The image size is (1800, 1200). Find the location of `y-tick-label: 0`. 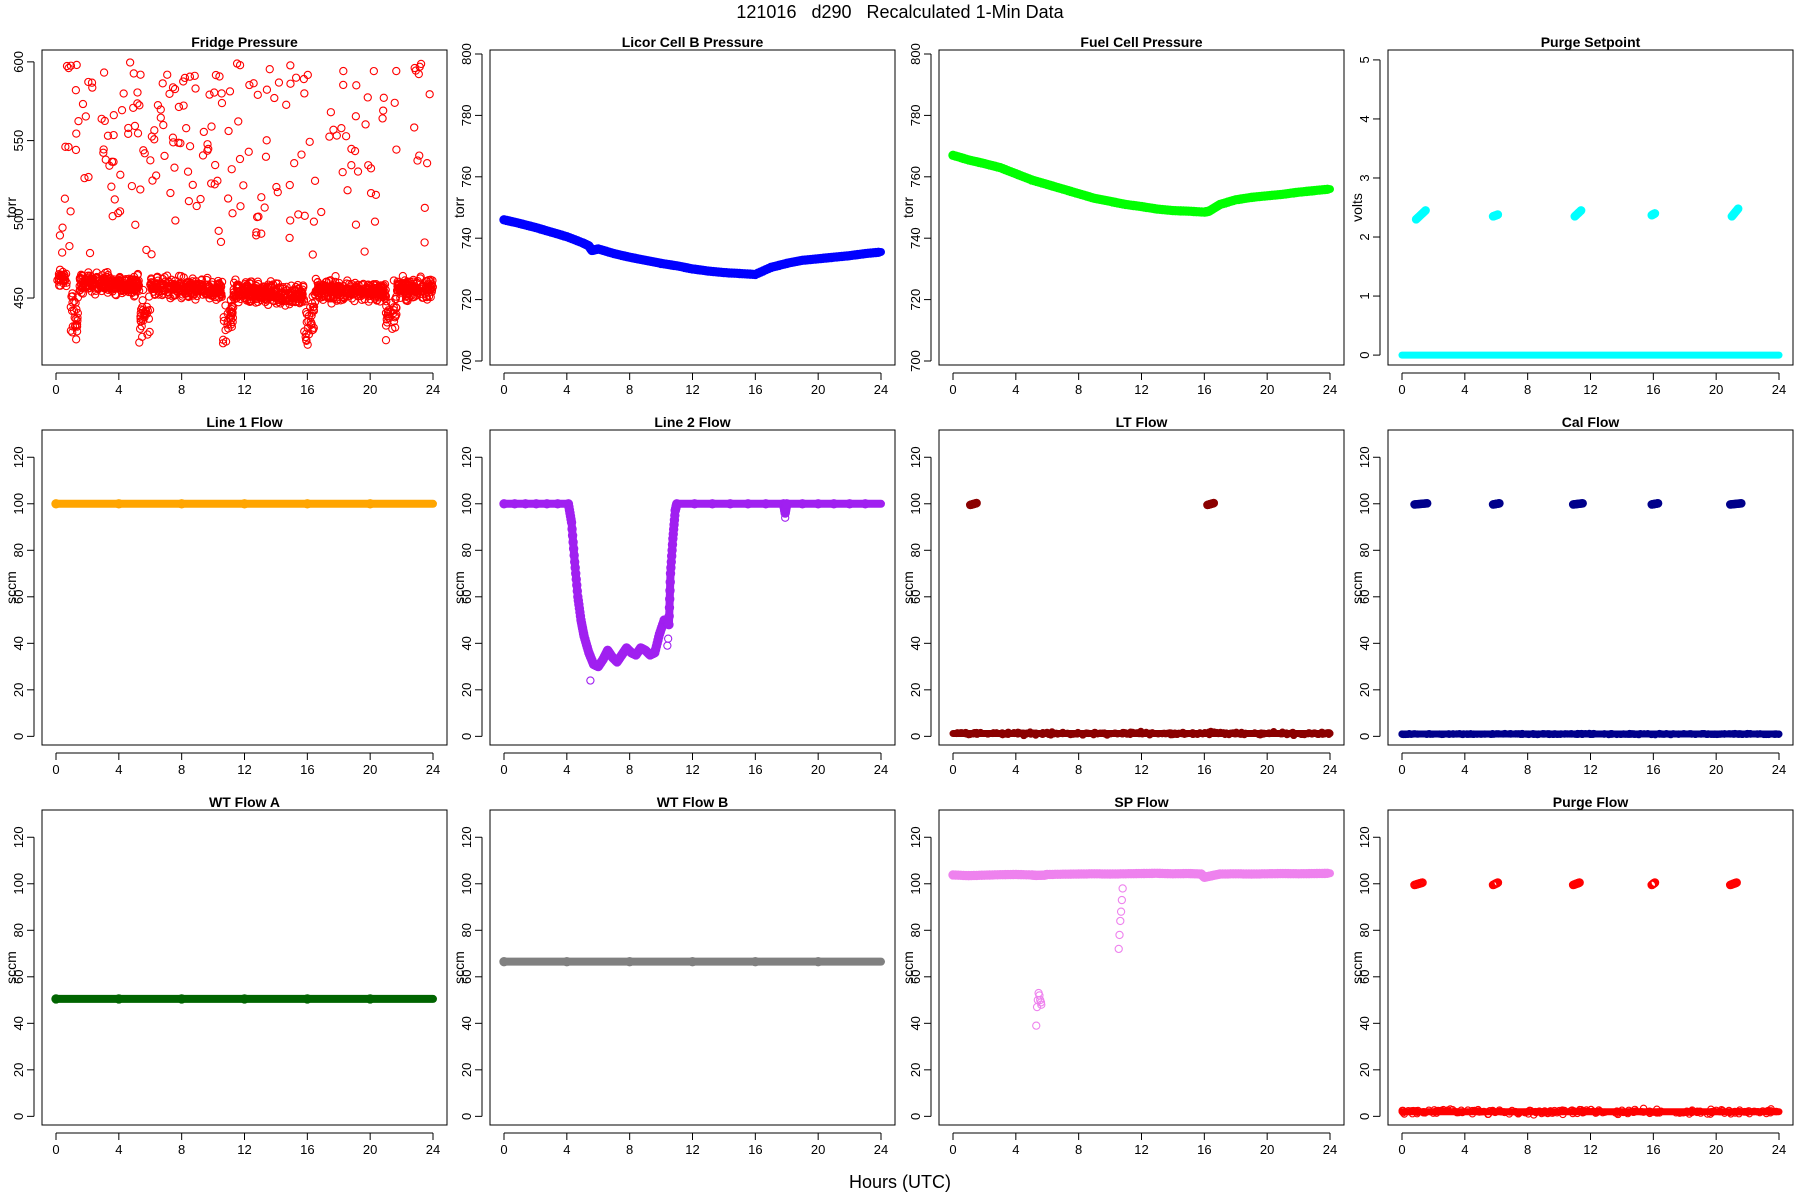

y-tick-label: 0 is located at coordinates (18, 736).